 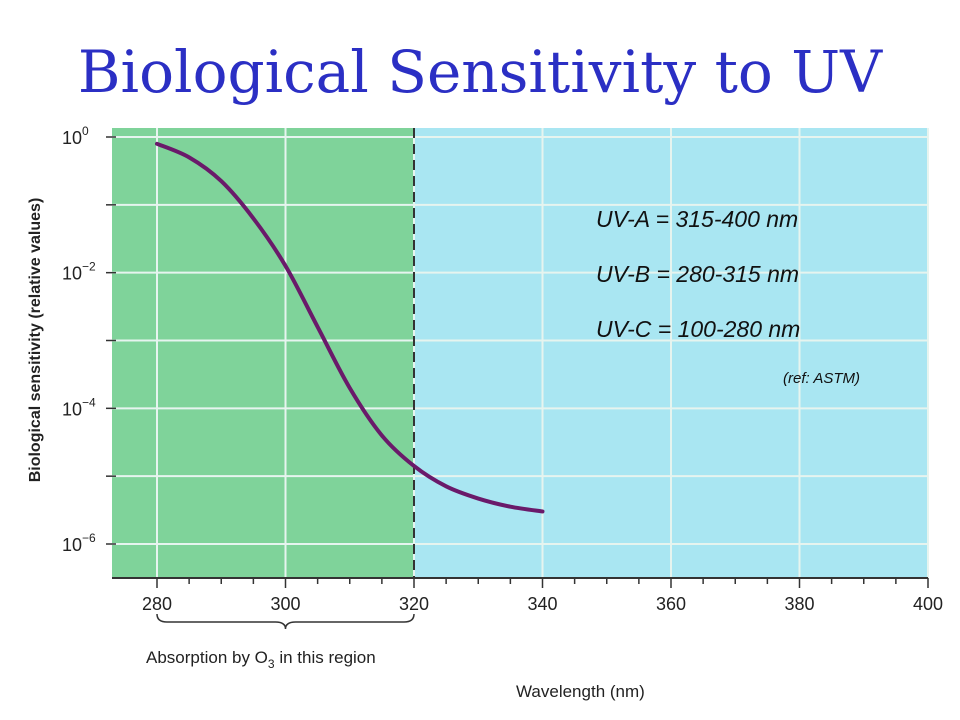 What do you see at coordinates (799, 604) in the screenshot?
I see `x-tick-label: 380` at bounding box center [799, 604].